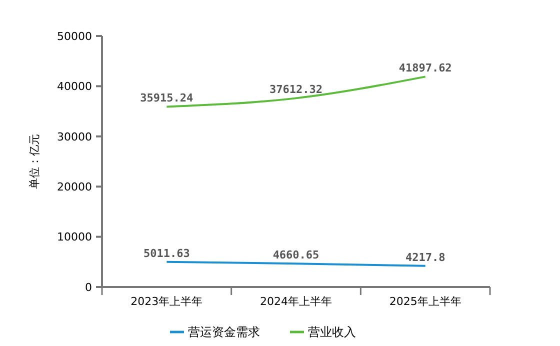  I want to click on y-tick-label: 40000, so click(74, 87).